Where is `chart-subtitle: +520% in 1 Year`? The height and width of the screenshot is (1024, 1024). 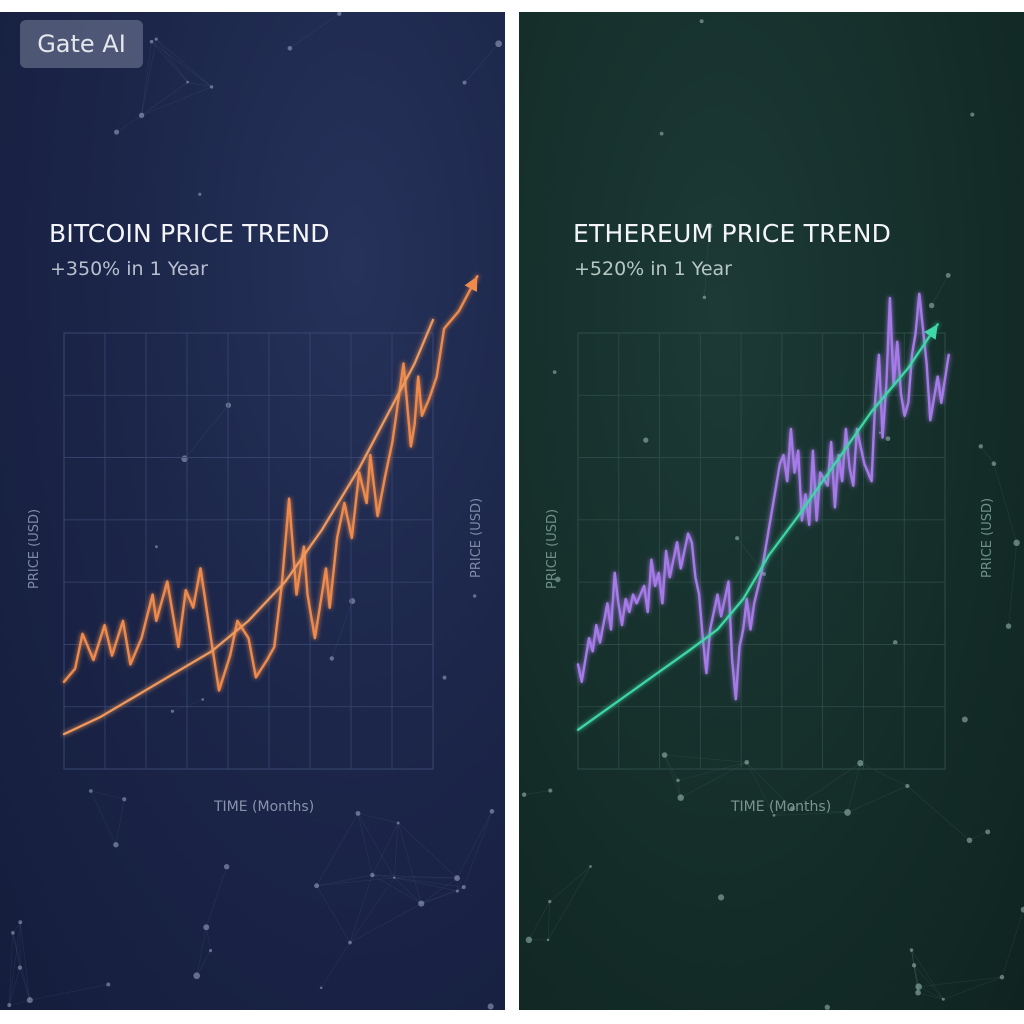 chart-subtitle: +520% in 1 Year is located at coordinates (653, 269).